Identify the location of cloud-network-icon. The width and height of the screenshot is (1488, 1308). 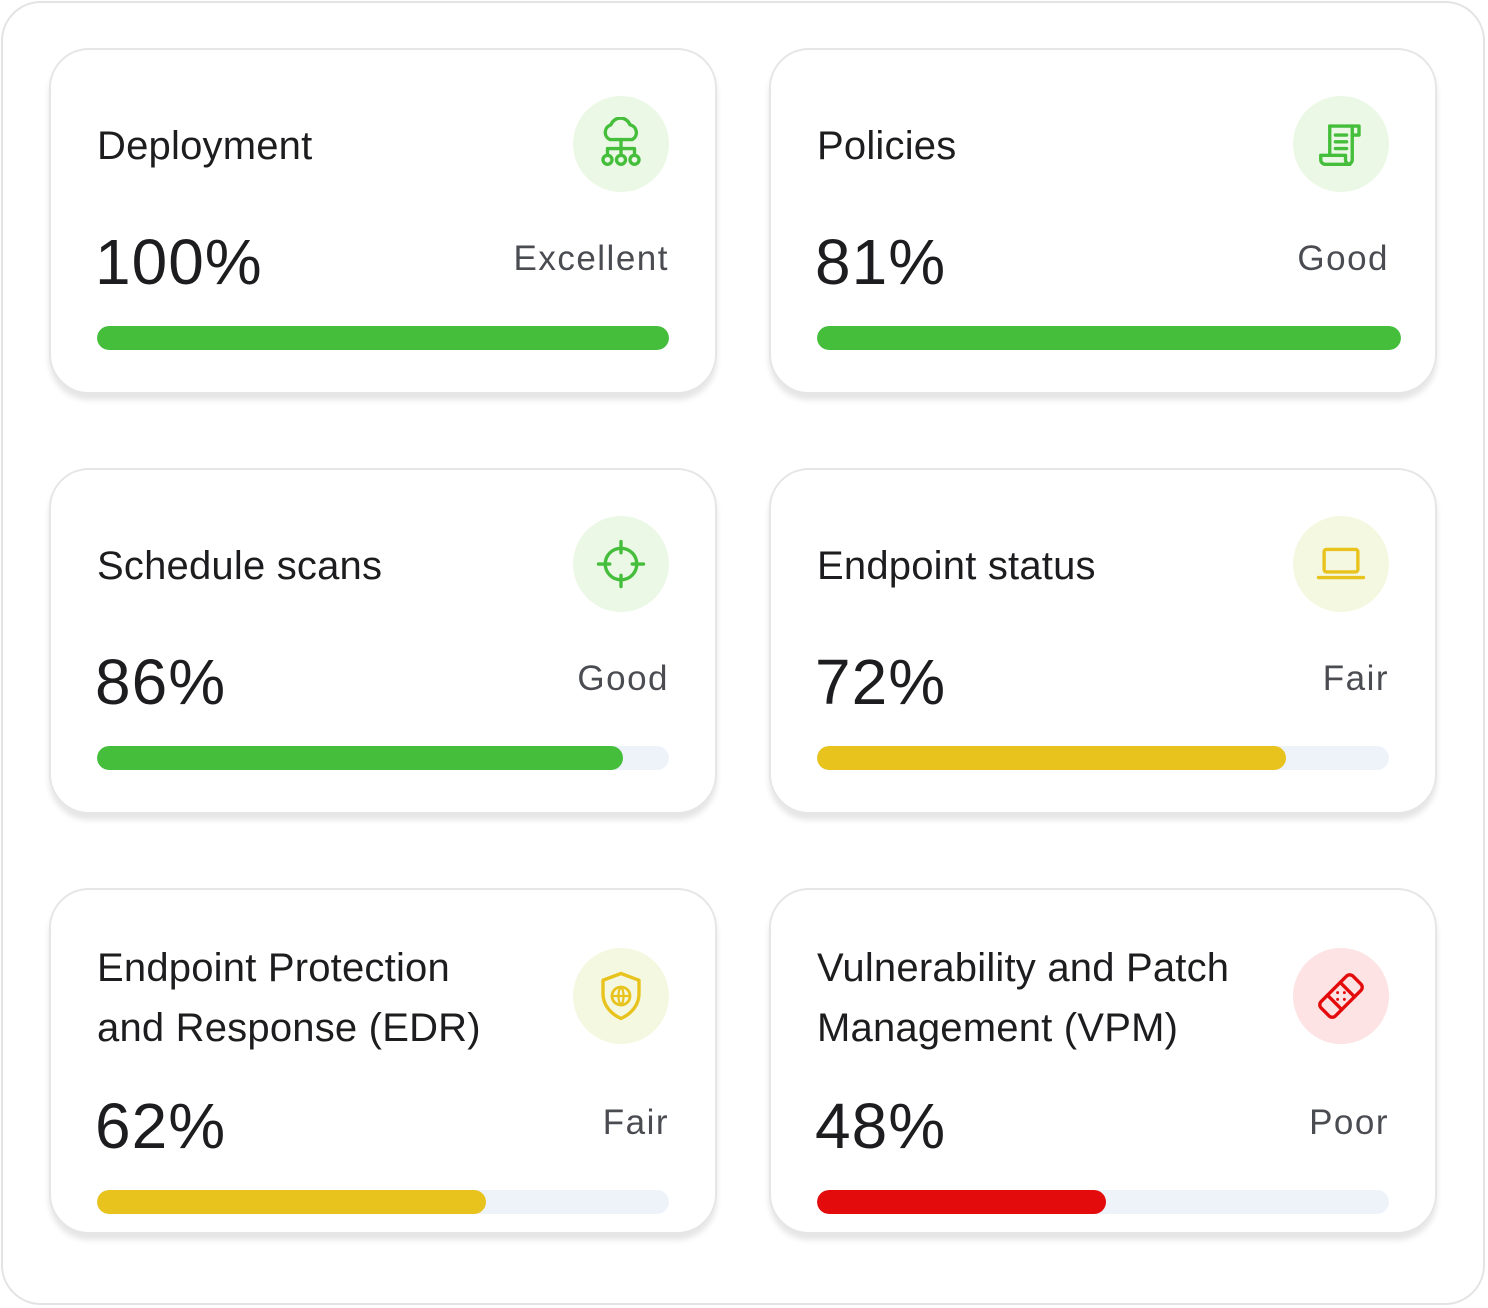
(621, 141).